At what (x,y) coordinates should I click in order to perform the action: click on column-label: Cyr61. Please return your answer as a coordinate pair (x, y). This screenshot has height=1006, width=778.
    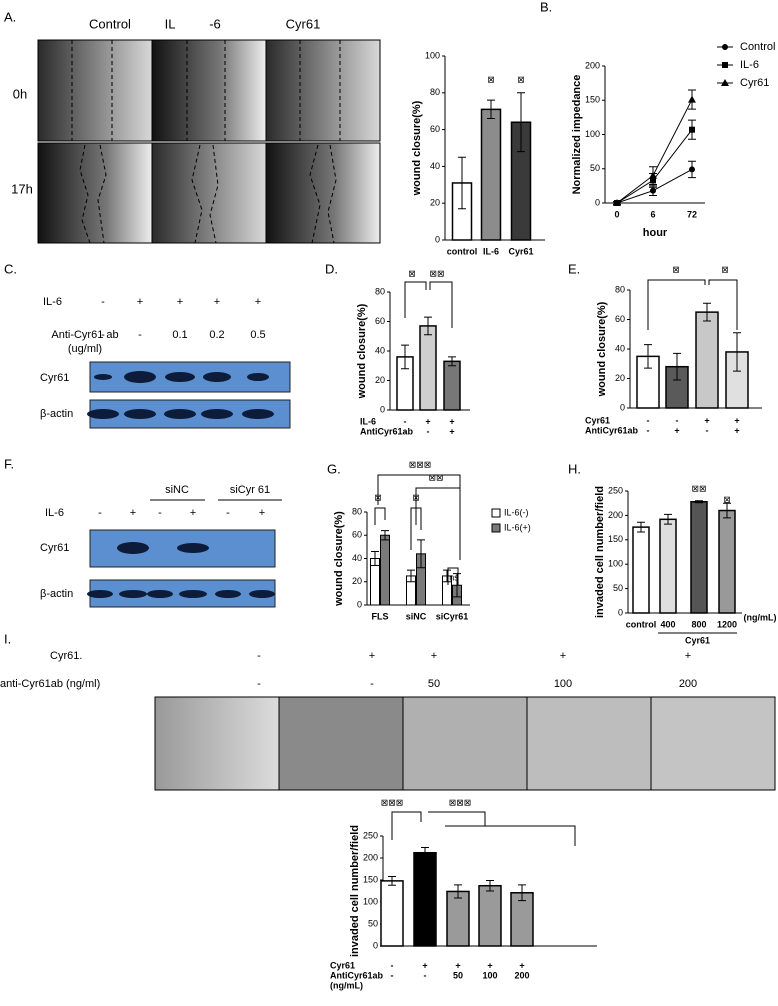
    Looking at the image, I should click on (303, 23).